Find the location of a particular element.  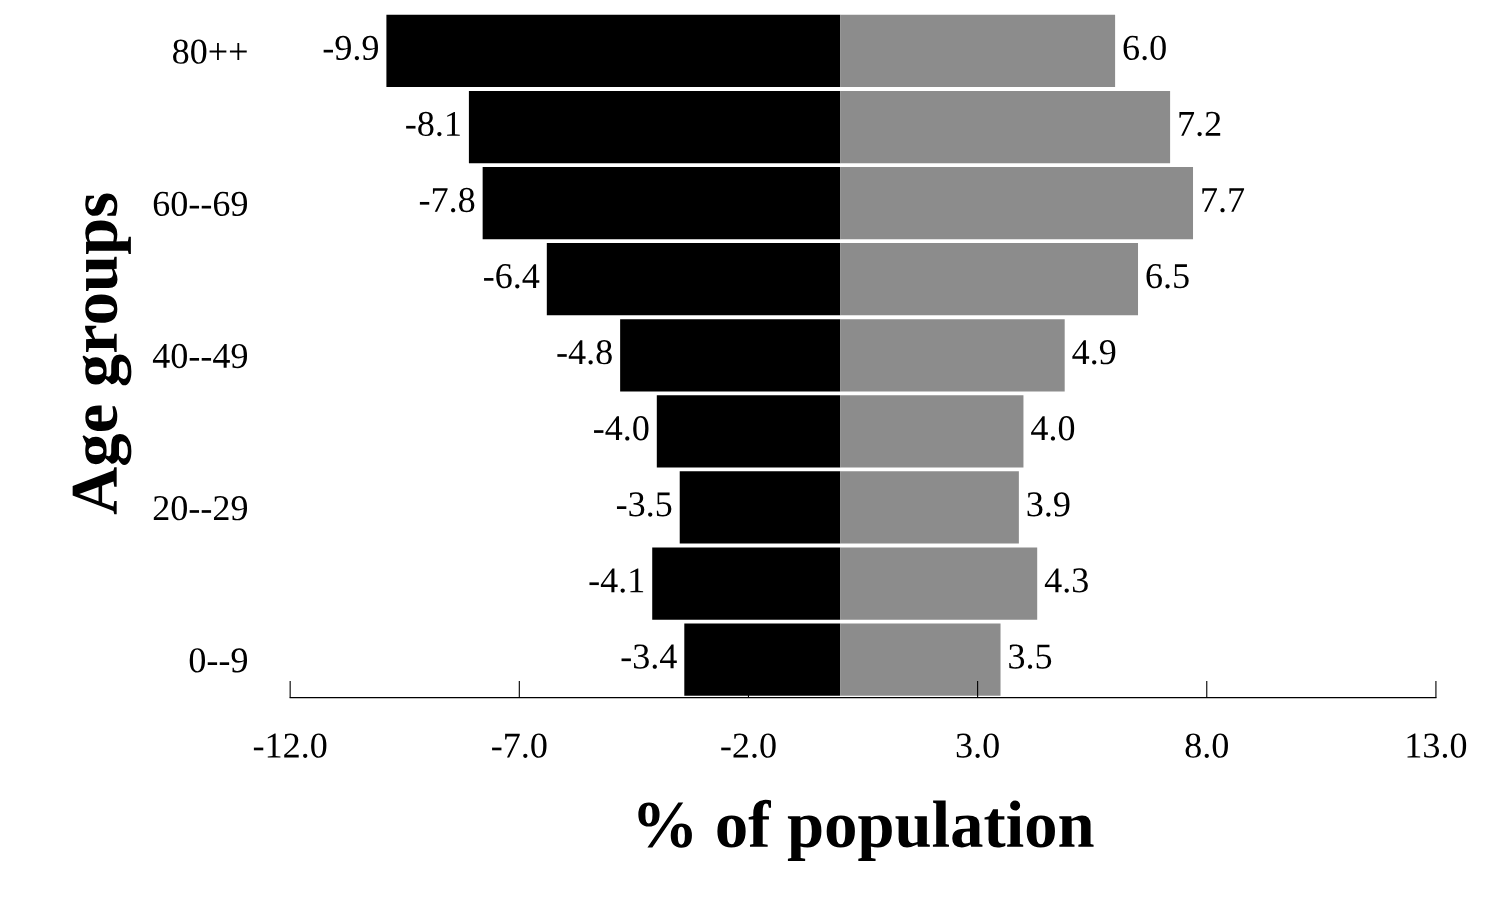

y-tick-label: 20--29 is located at coordinates (200, 508).